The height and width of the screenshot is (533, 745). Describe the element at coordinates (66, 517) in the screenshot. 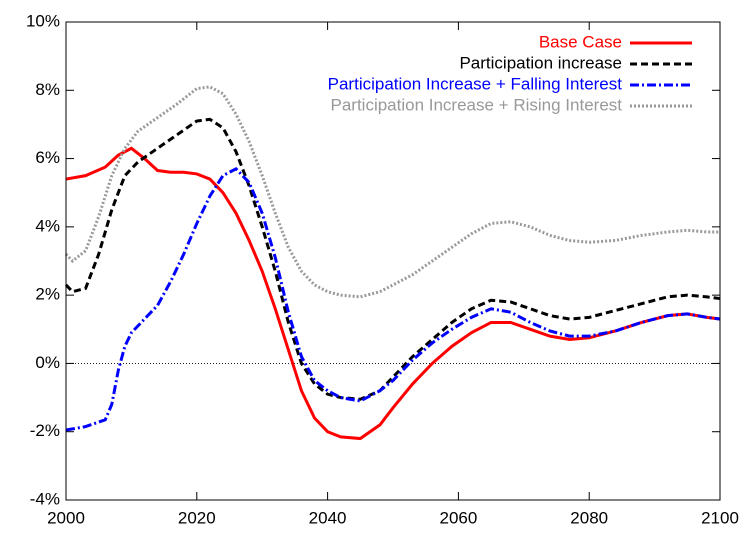

I see `x-tick-label: 2000` at that location.